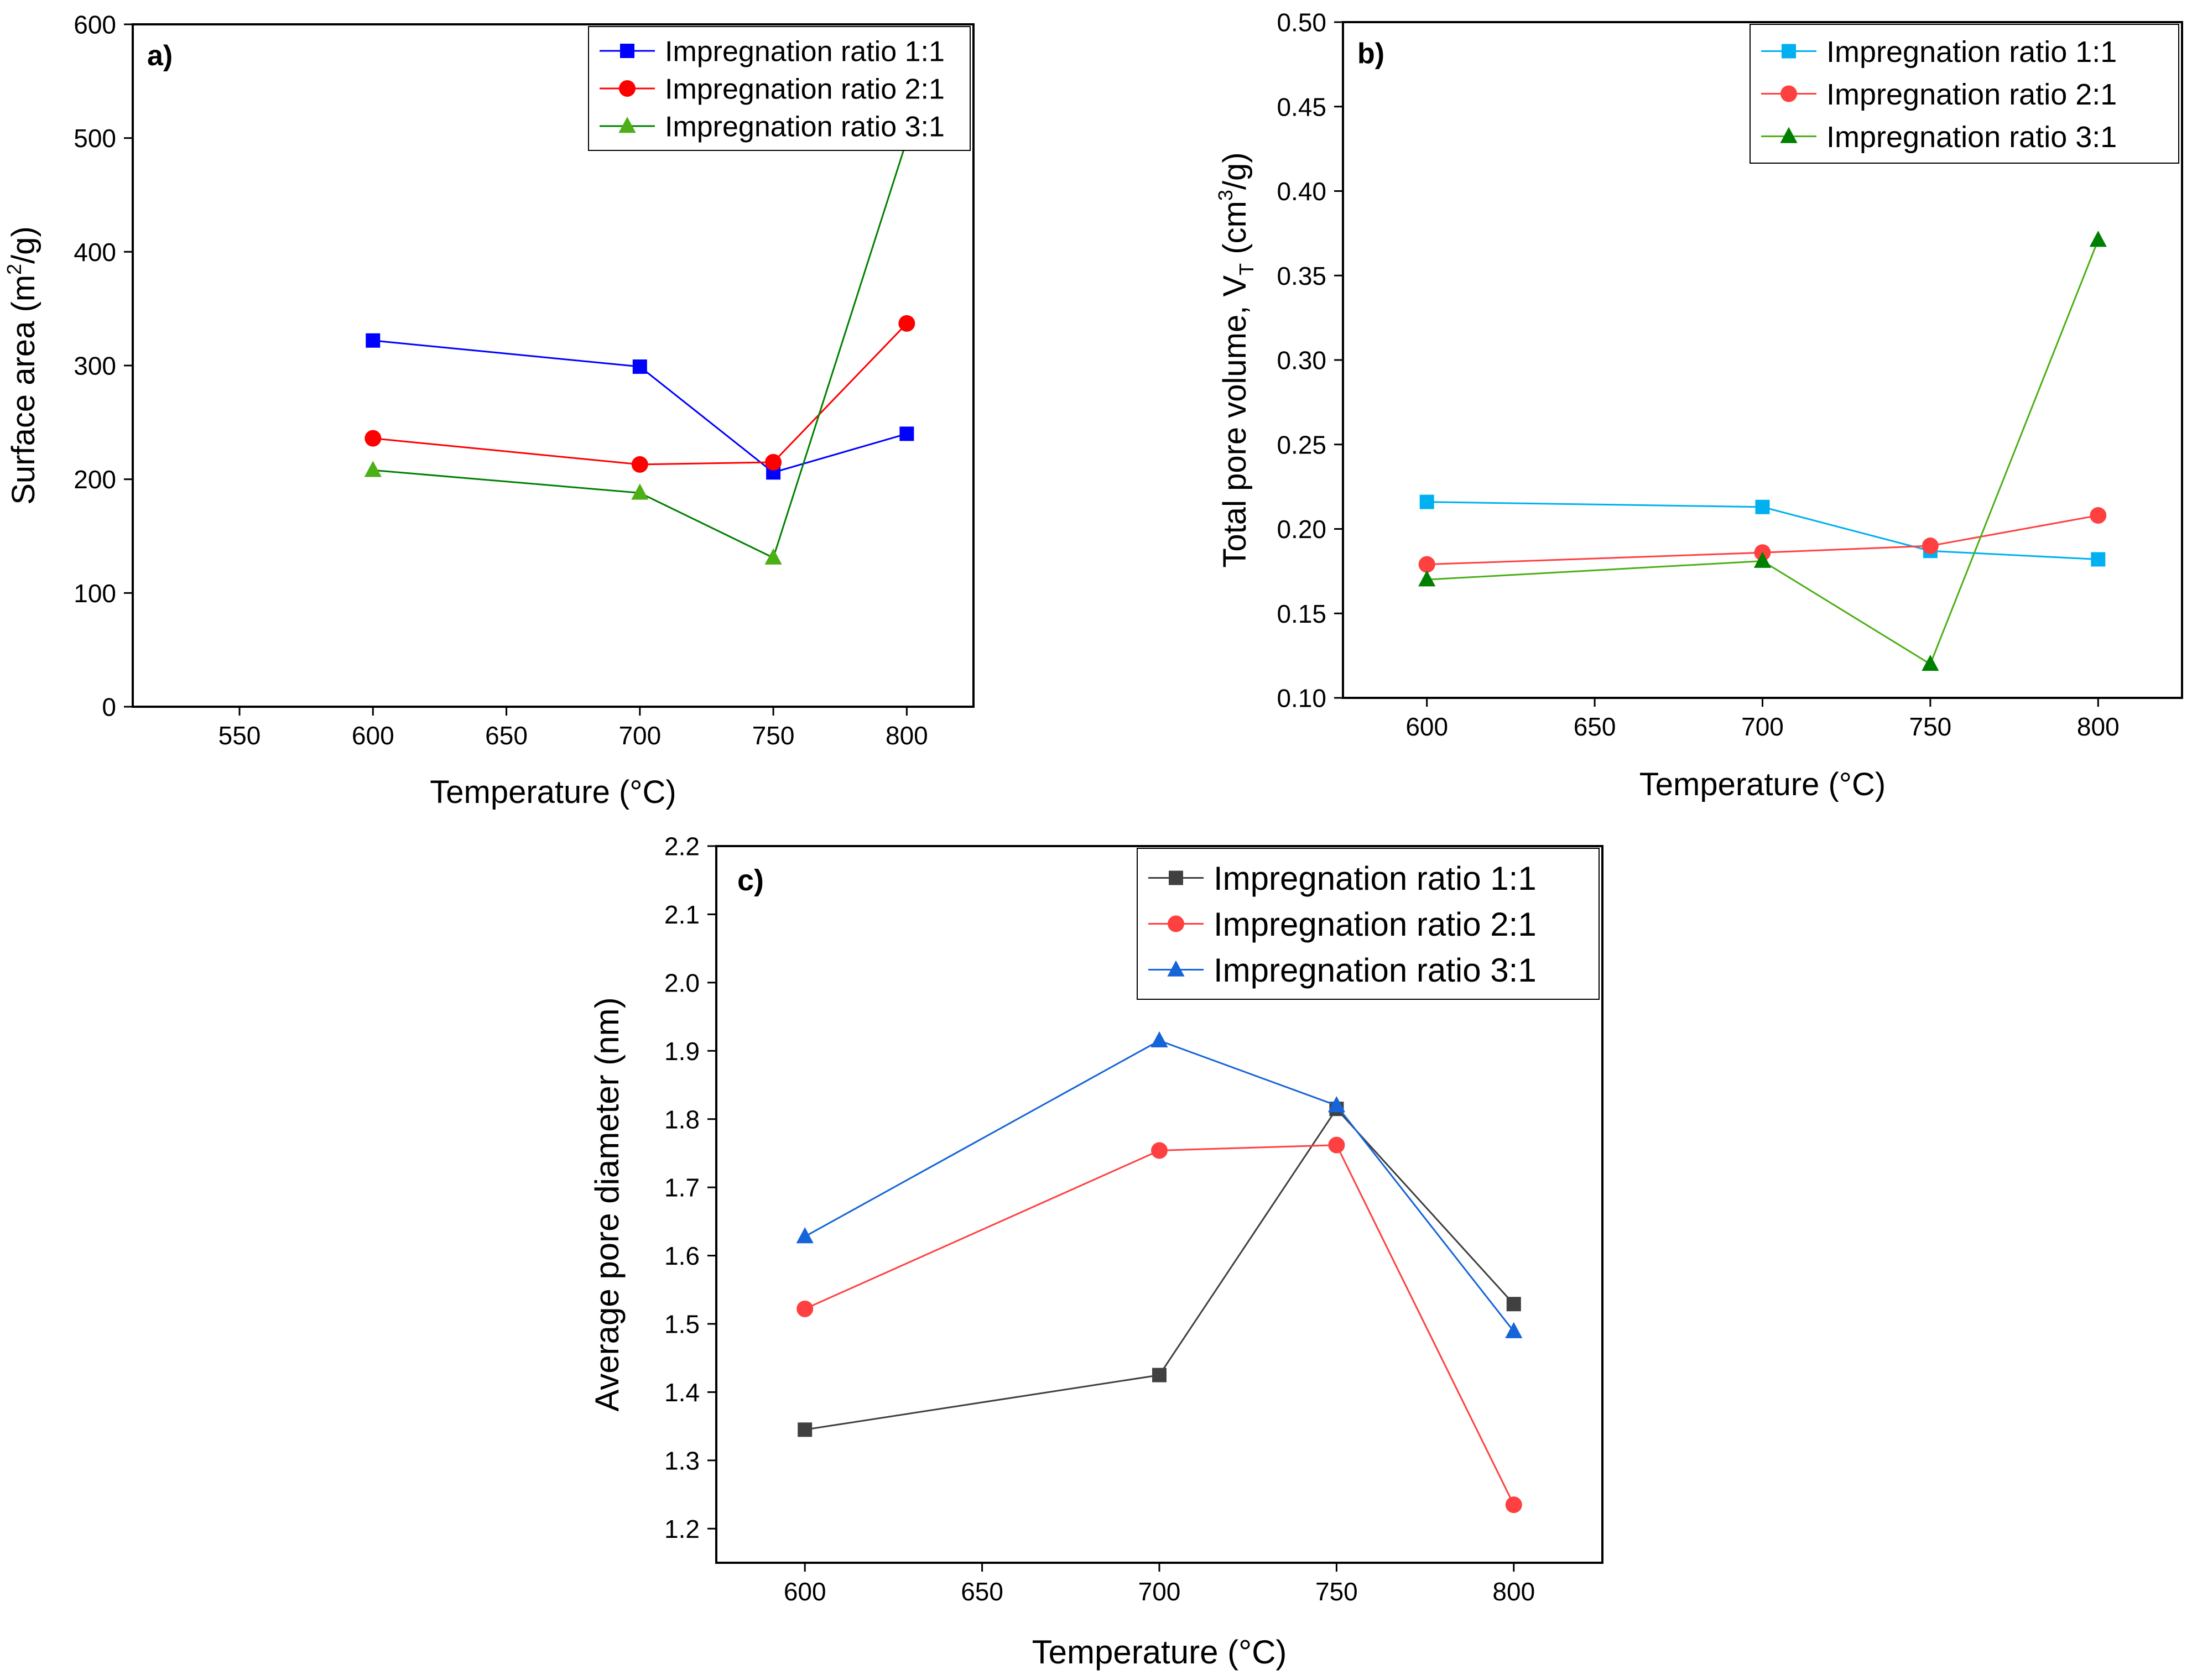  I want to click on y-axis-label: Total pore volume, VT (cm3/g), so click(1236, 359).